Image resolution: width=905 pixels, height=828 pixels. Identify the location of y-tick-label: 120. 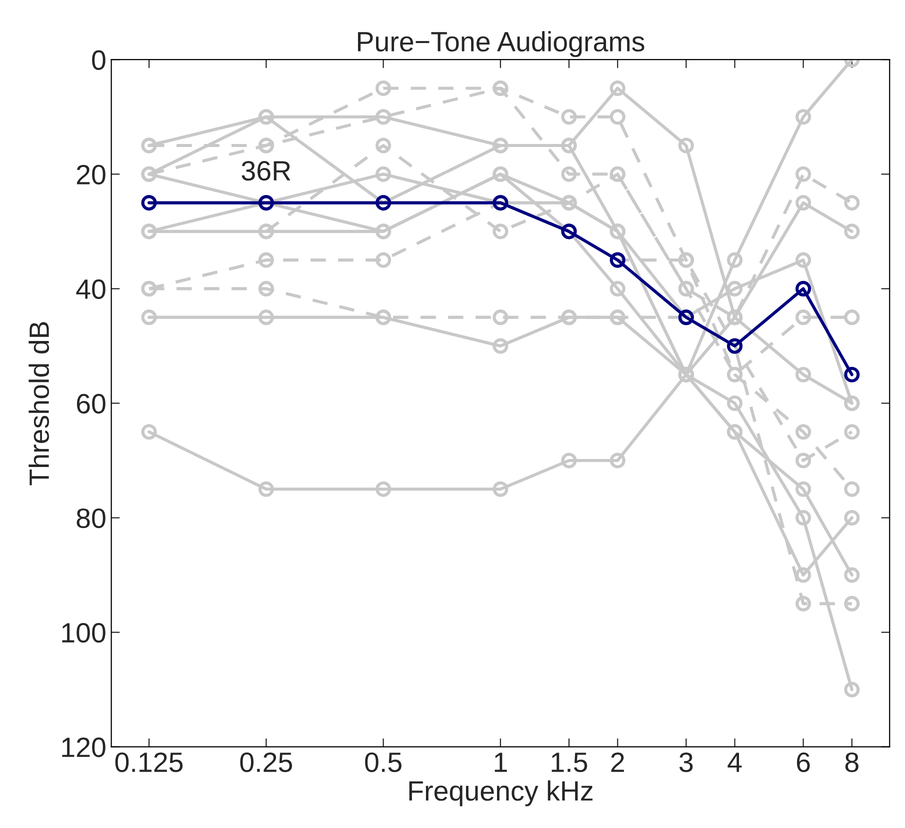
(84, 748).